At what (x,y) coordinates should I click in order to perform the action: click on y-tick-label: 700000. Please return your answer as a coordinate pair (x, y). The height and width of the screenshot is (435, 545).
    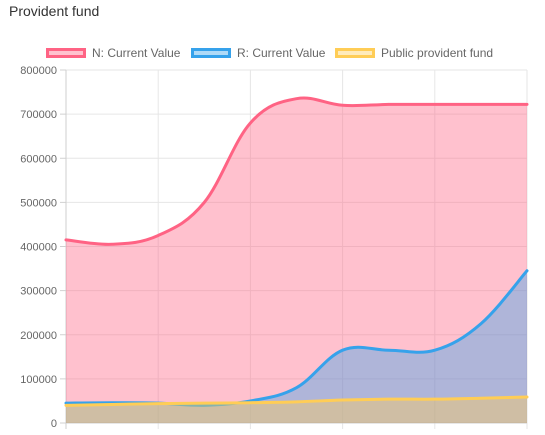
    Looking at the image, I should click on (38, 115).